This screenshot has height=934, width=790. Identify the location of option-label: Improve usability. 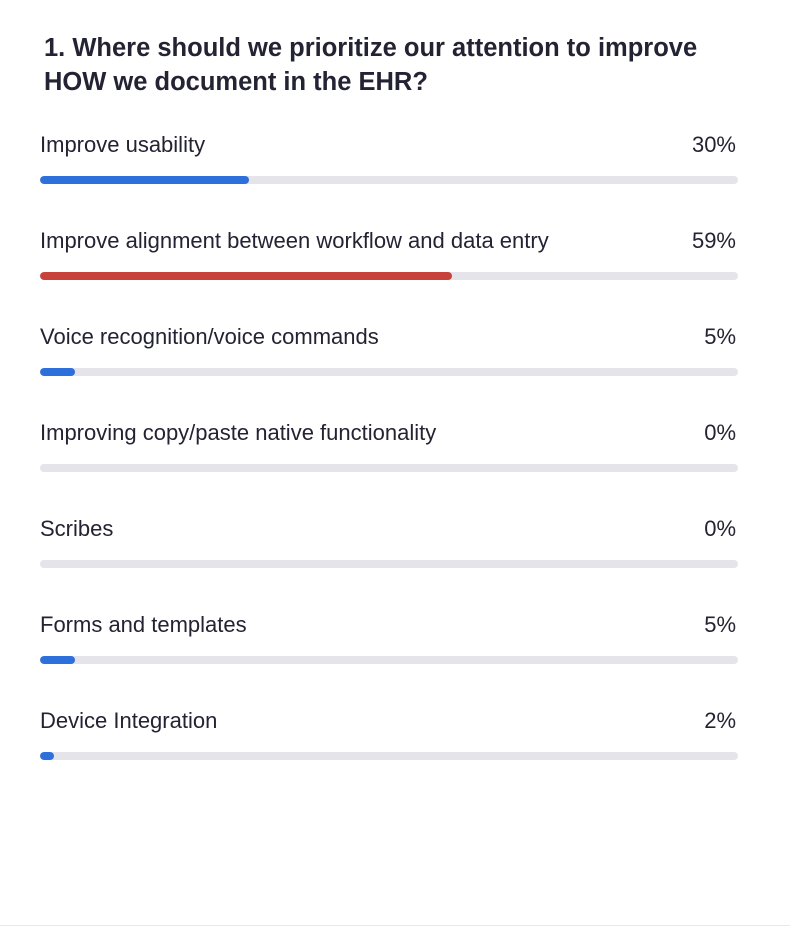
(123, 144).